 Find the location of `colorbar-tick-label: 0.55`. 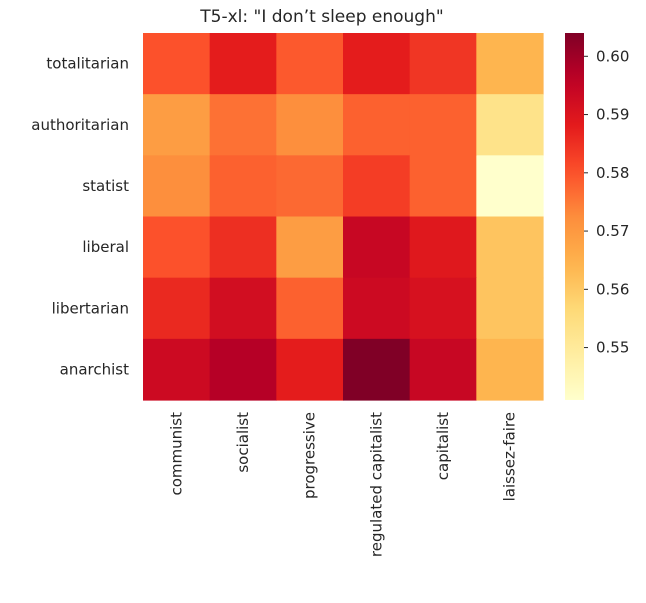

colorbar-tick-label: 0.55 is located at coordinates (612, 348).